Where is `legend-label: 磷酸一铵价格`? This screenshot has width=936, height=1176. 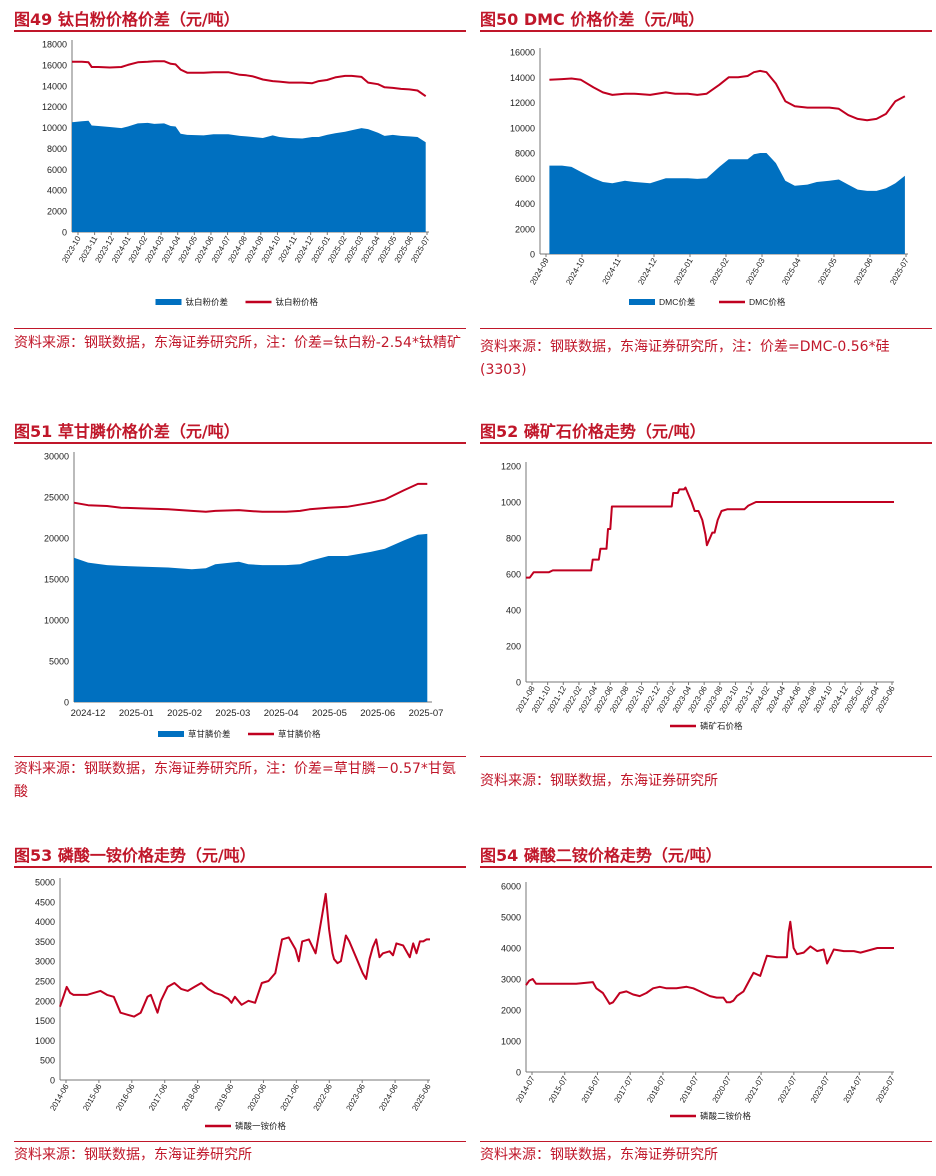 legend-label: 磷酸一铵价格 is located at coordinates (261, 1126).